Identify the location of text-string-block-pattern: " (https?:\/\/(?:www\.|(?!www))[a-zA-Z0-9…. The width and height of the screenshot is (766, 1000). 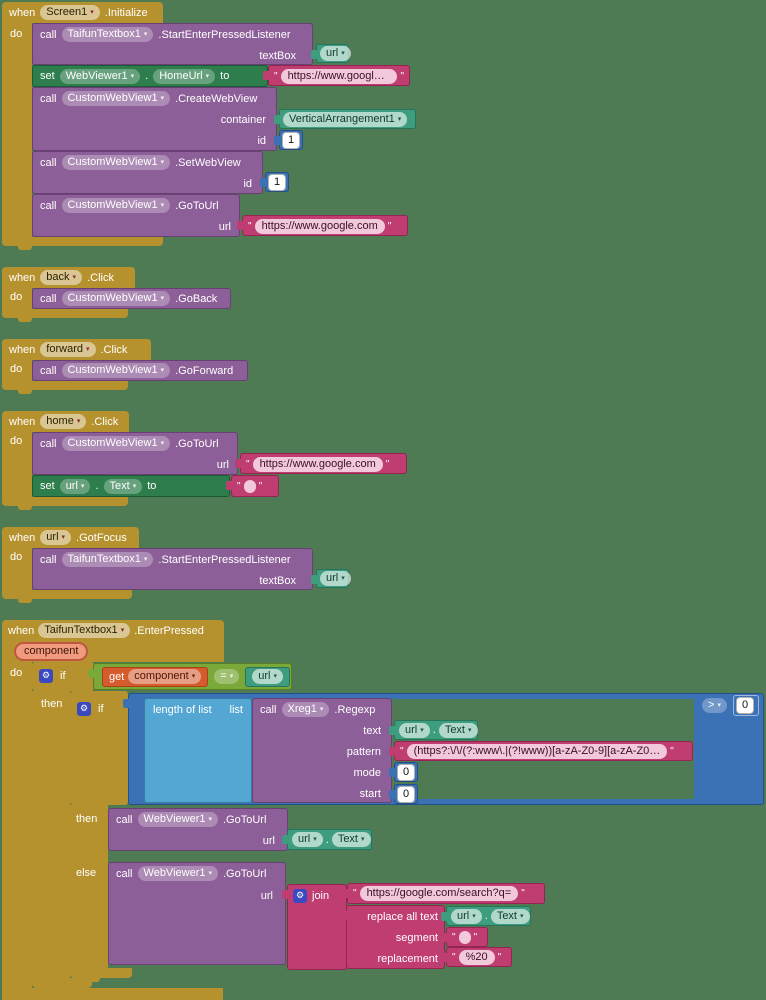
(541, 751).